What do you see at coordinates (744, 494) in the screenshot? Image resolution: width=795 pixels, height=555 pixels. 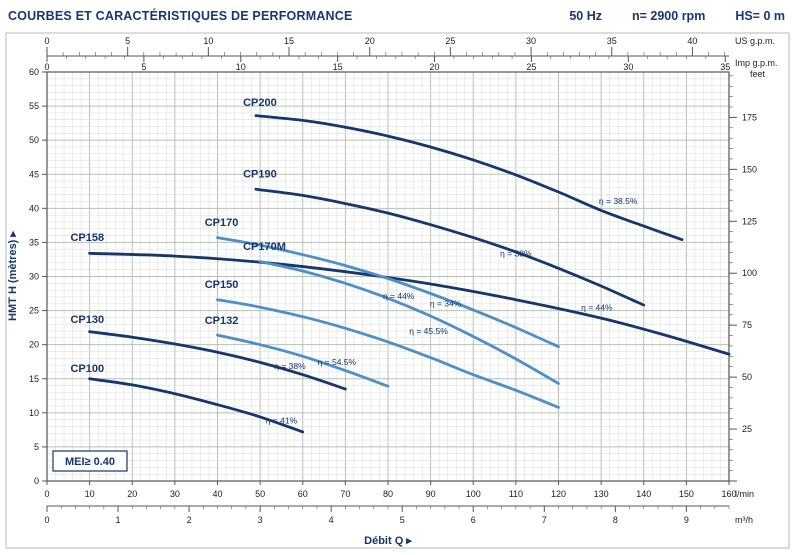 I see `unit-lmin: l/min` at bounding box center [744, 494].